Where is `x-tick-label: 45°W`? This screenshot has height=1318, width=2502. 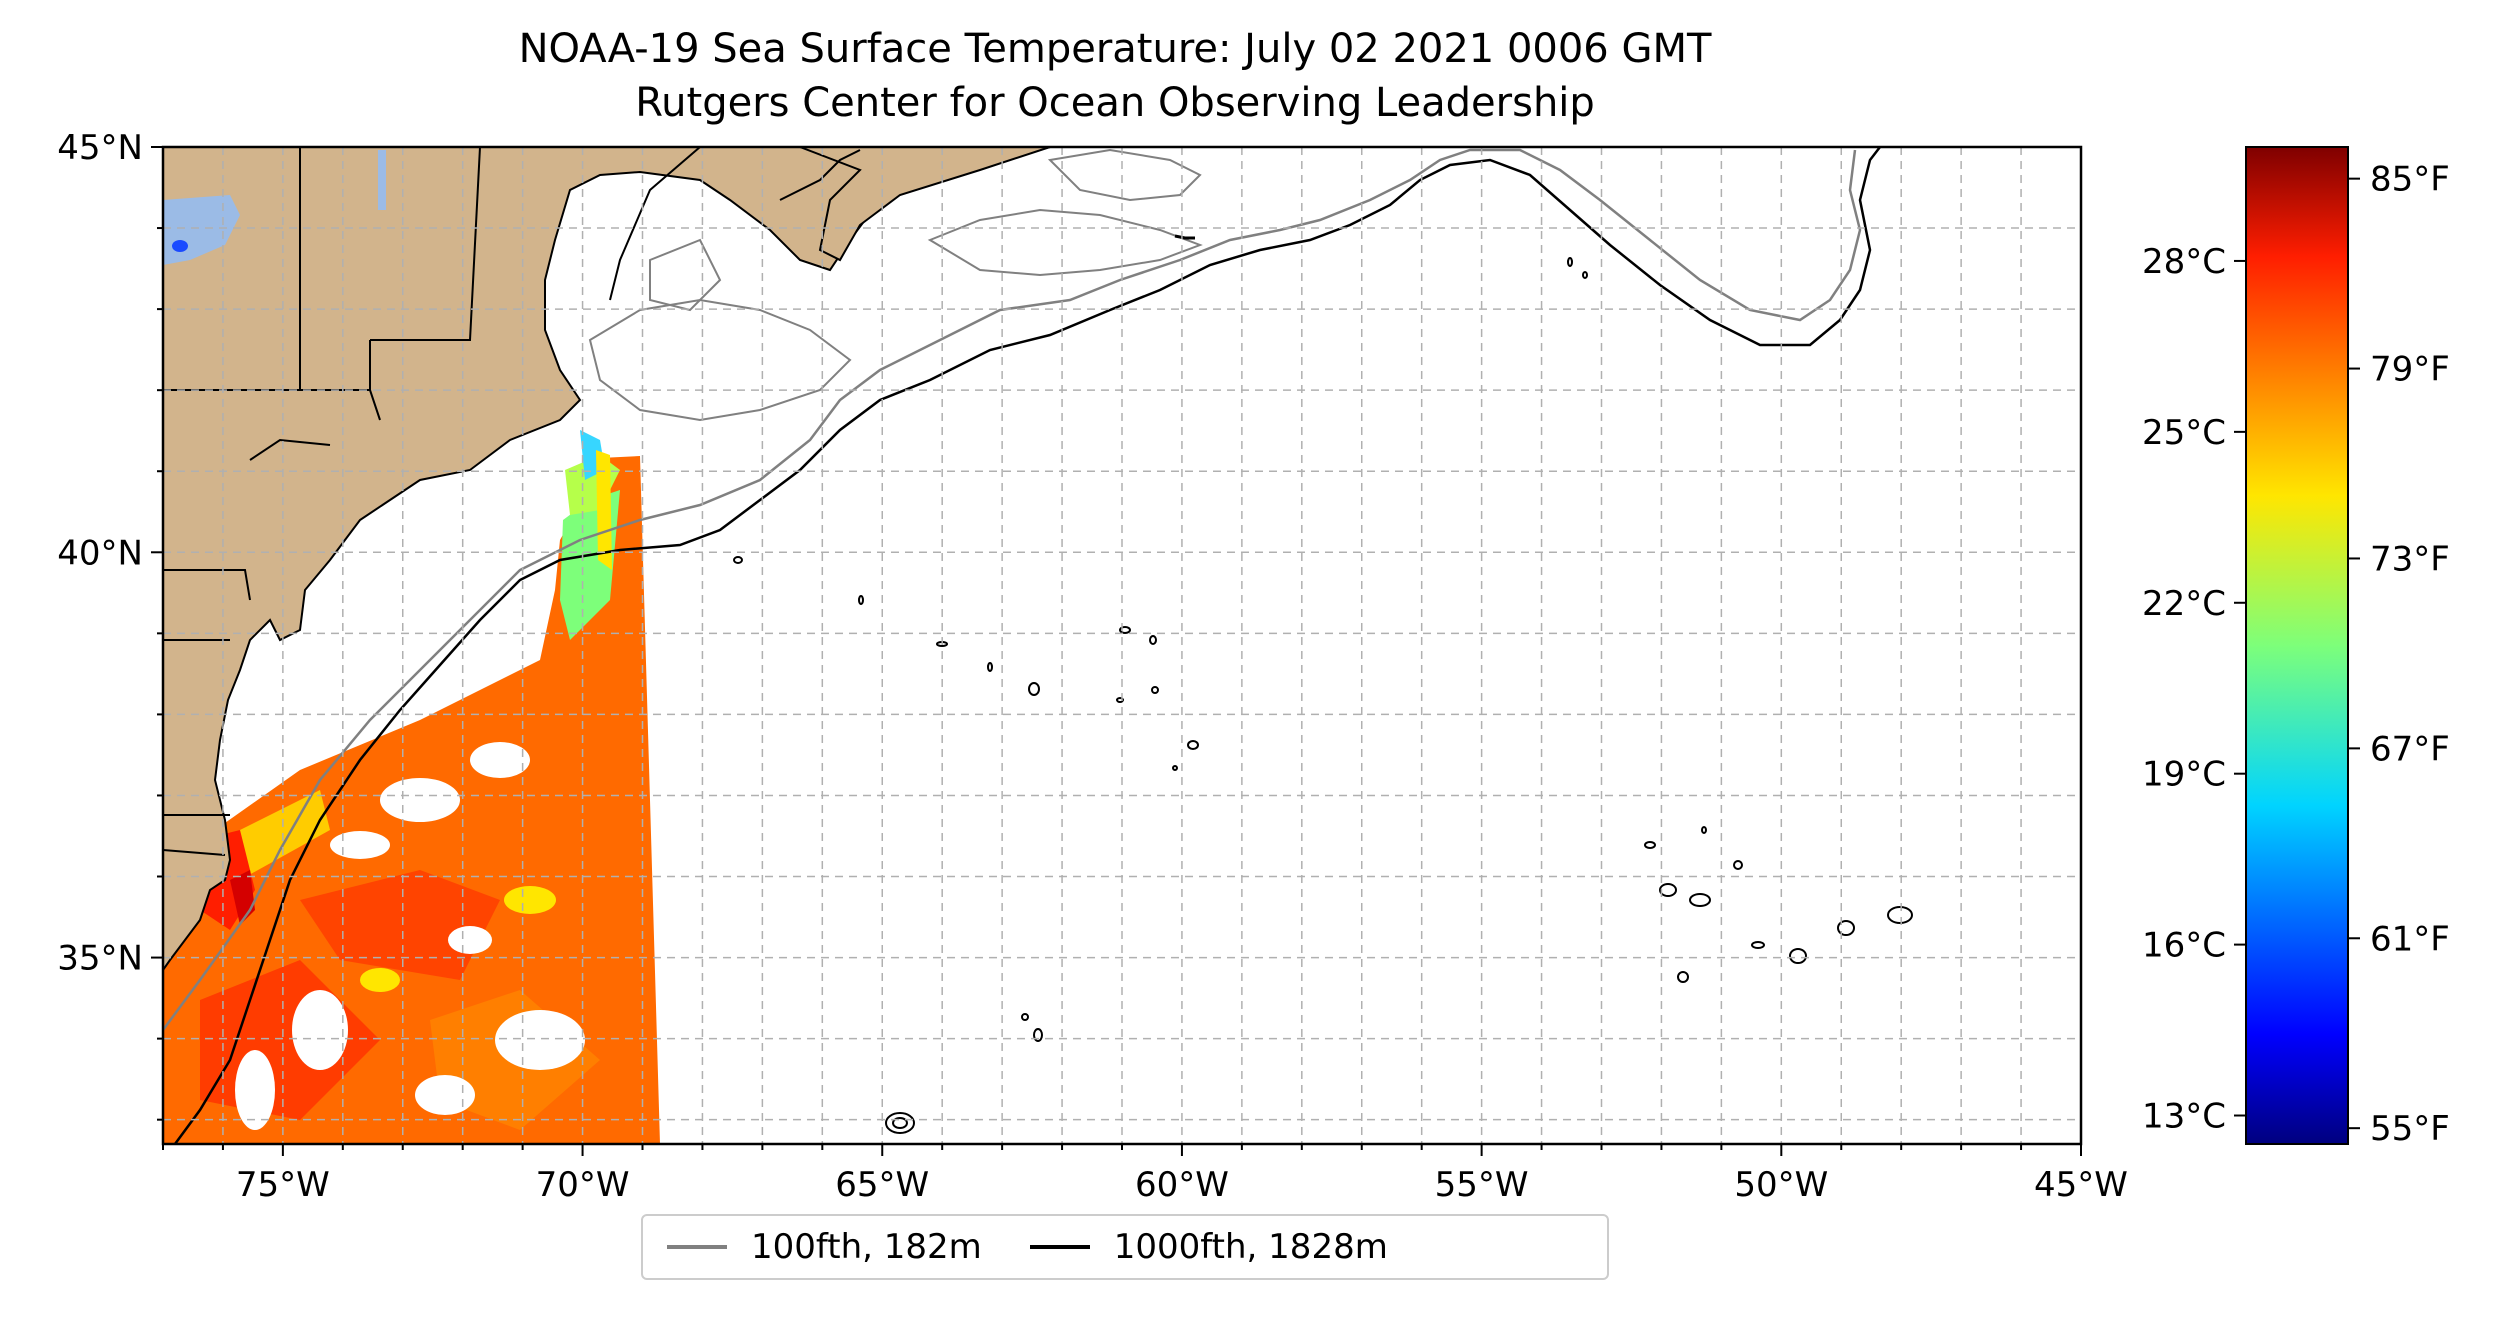
x-tick-label: 45°W is located at coordinates (2081, 1185).